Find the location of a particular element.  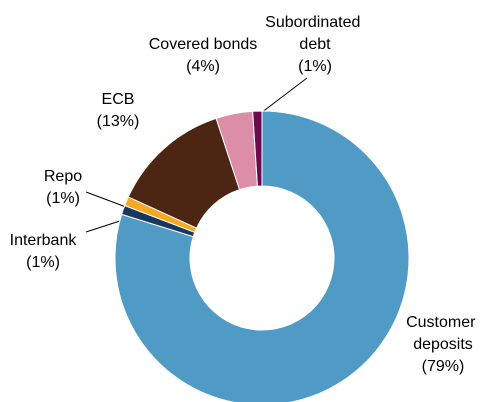

value-label: (13%) is located at coordinates (118, 121).